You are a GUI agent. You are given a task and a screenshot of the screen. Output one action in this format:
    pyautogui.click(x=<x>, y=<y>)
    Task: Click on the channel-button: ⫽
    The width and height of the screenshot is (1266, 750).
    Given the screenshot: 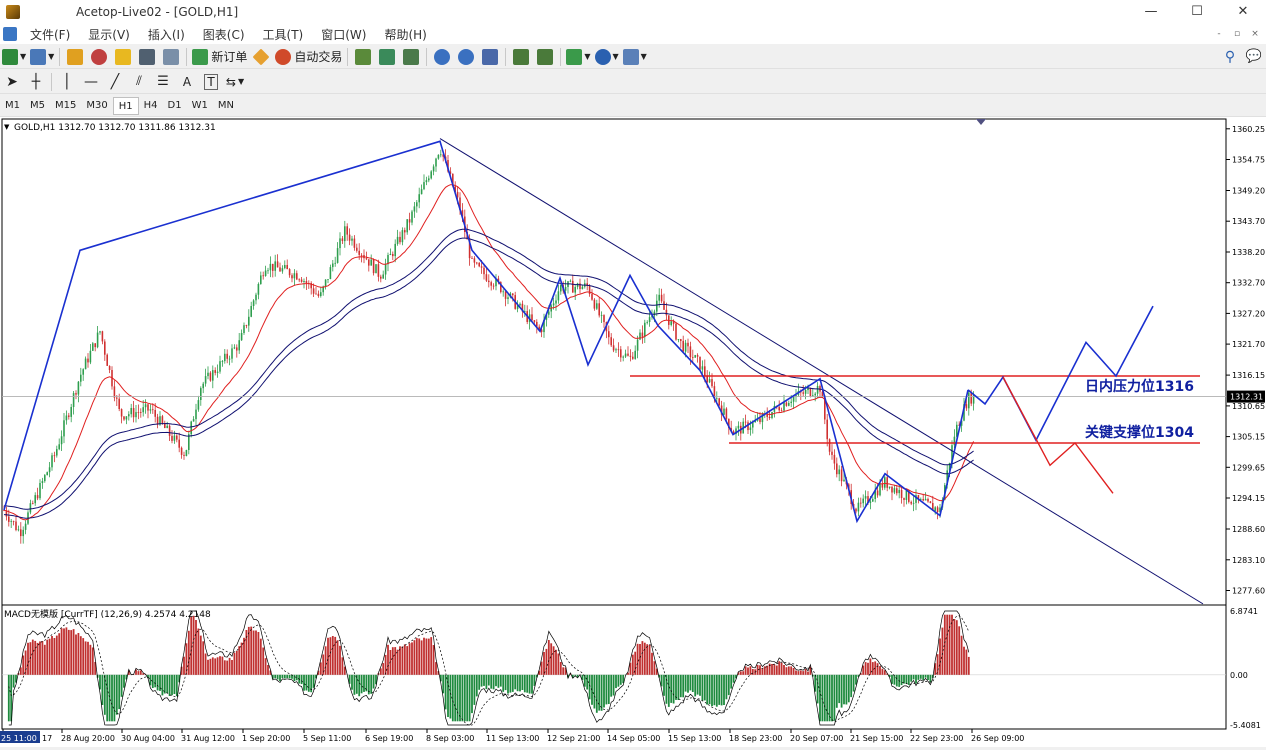 What is the action you would take?
    pyautogui.click(x=139, y=82)
    